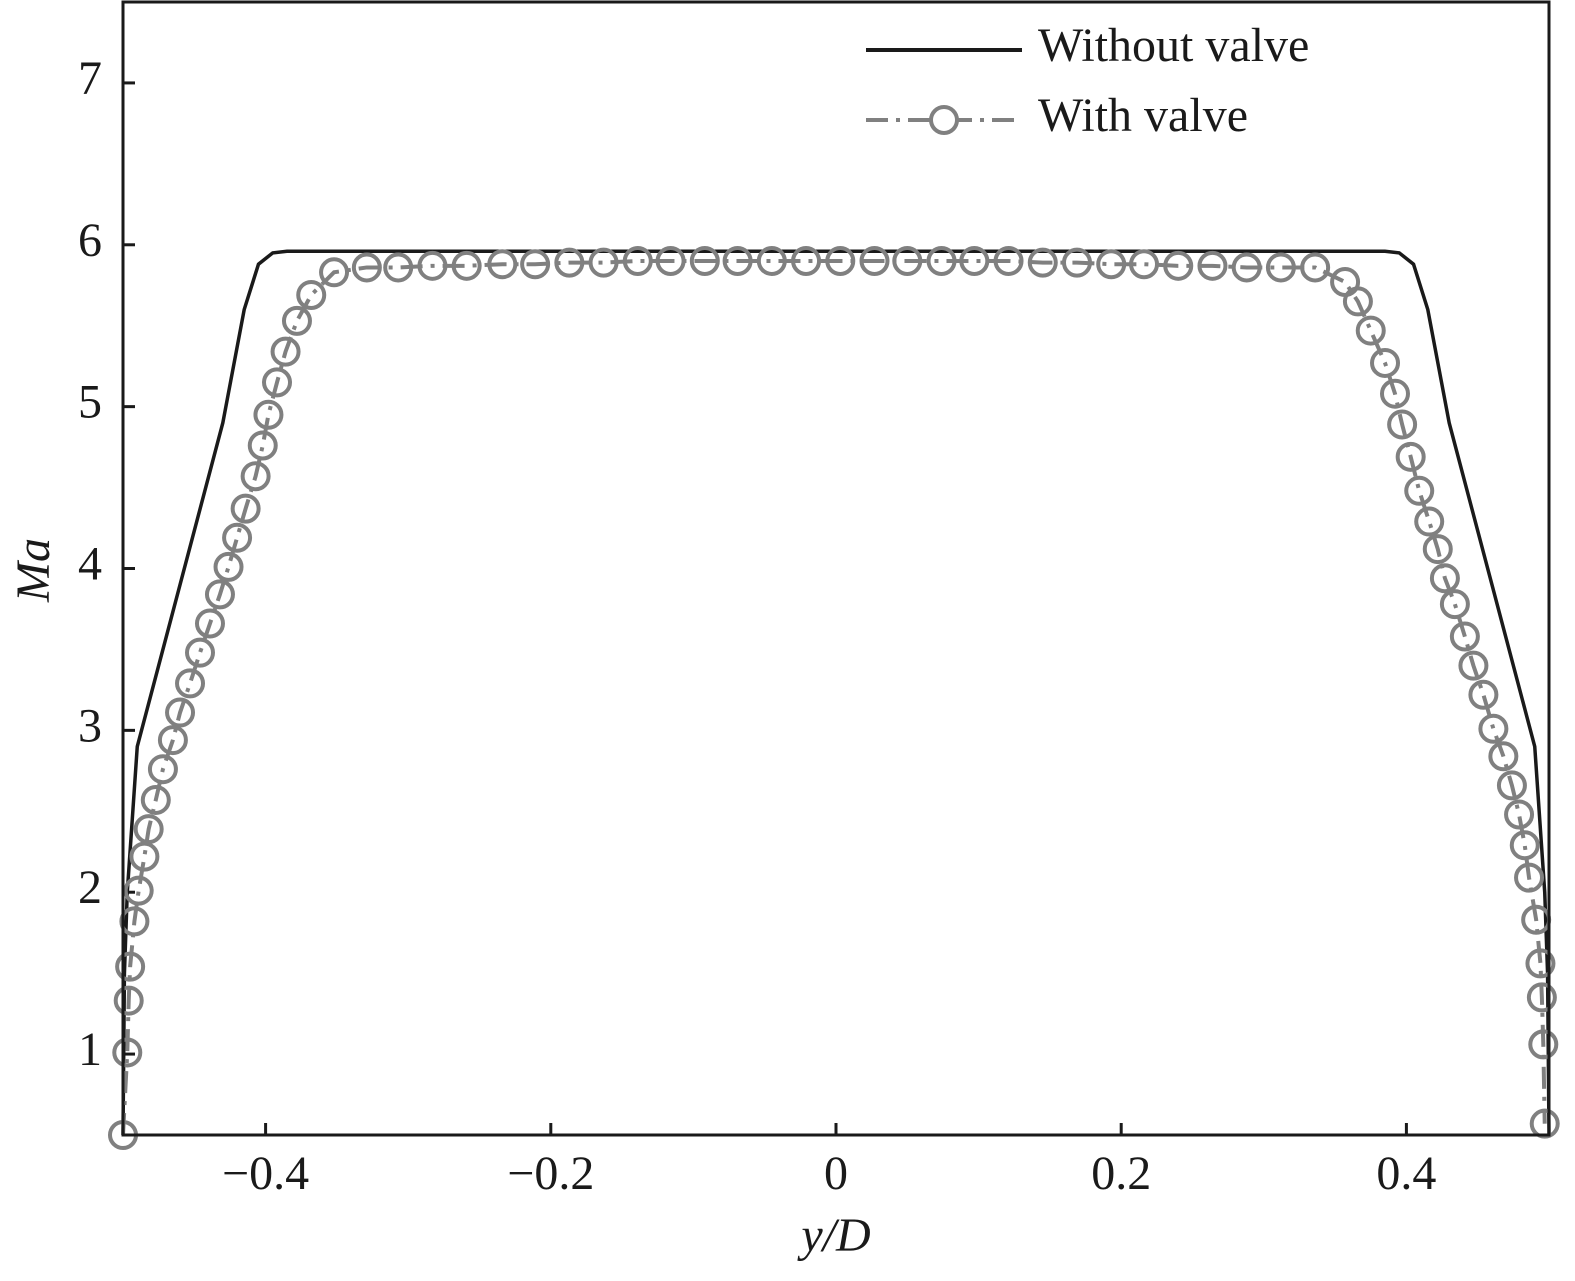  I want to click on legend-marker, so click(944, 120).